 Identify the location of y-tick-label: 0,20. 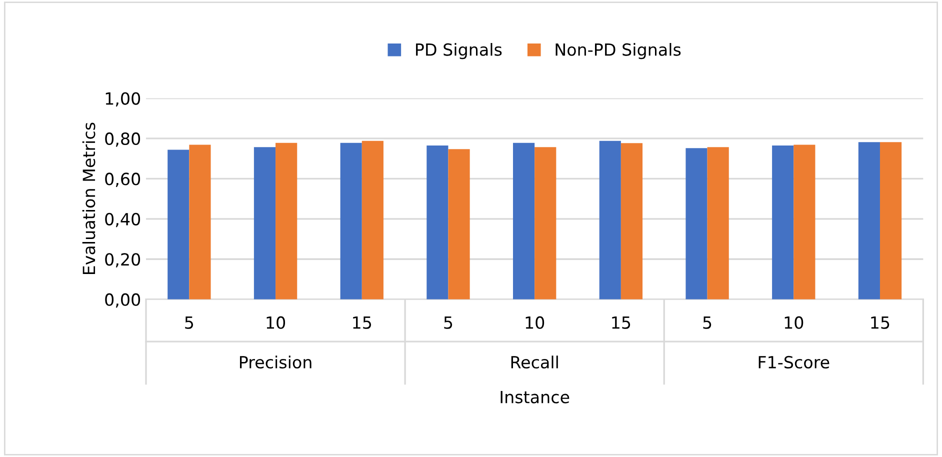
(122, 260).